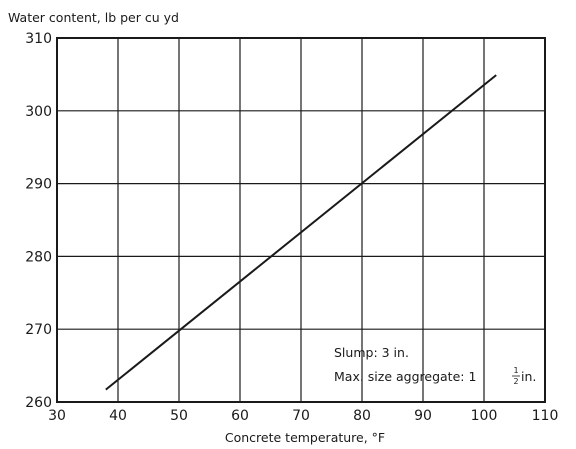 This screenshot has height=449, width=576. I want to click on x-tick-label: 100, so click(484, 416).